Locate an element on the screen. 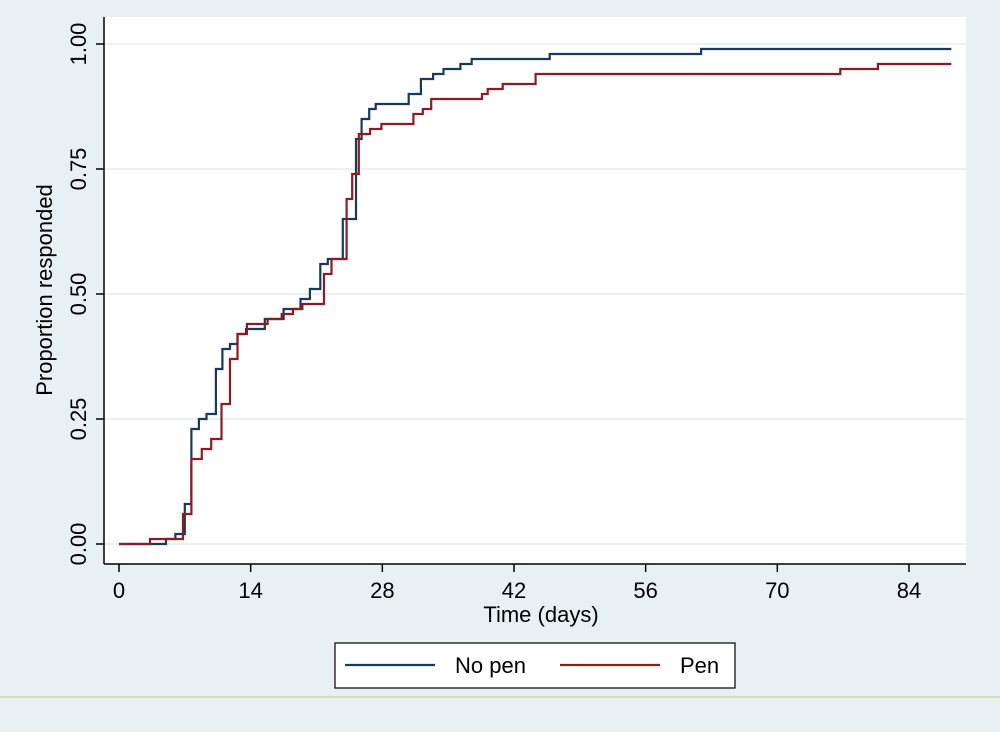 The height and width of the screenshot is (732, 1000). y-tick-label: 1.00 is located at coordinates (78, 44).